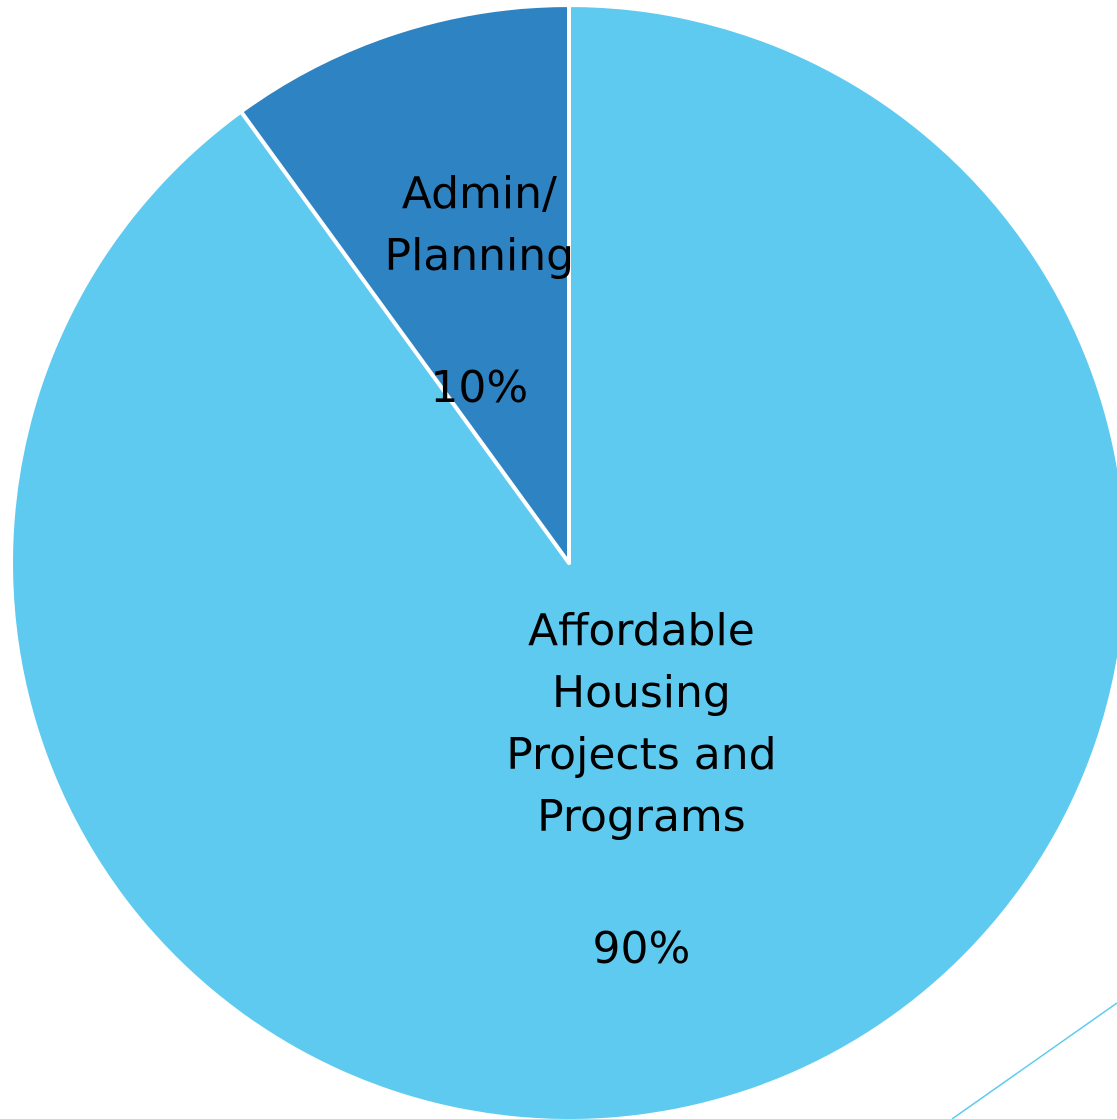 This screenshot has height=1119, width=1117. What do you see at coordinates (641, 630) in the screenshot?
I see `slice-label-line: Affordable` at bounding box center [641, 630].